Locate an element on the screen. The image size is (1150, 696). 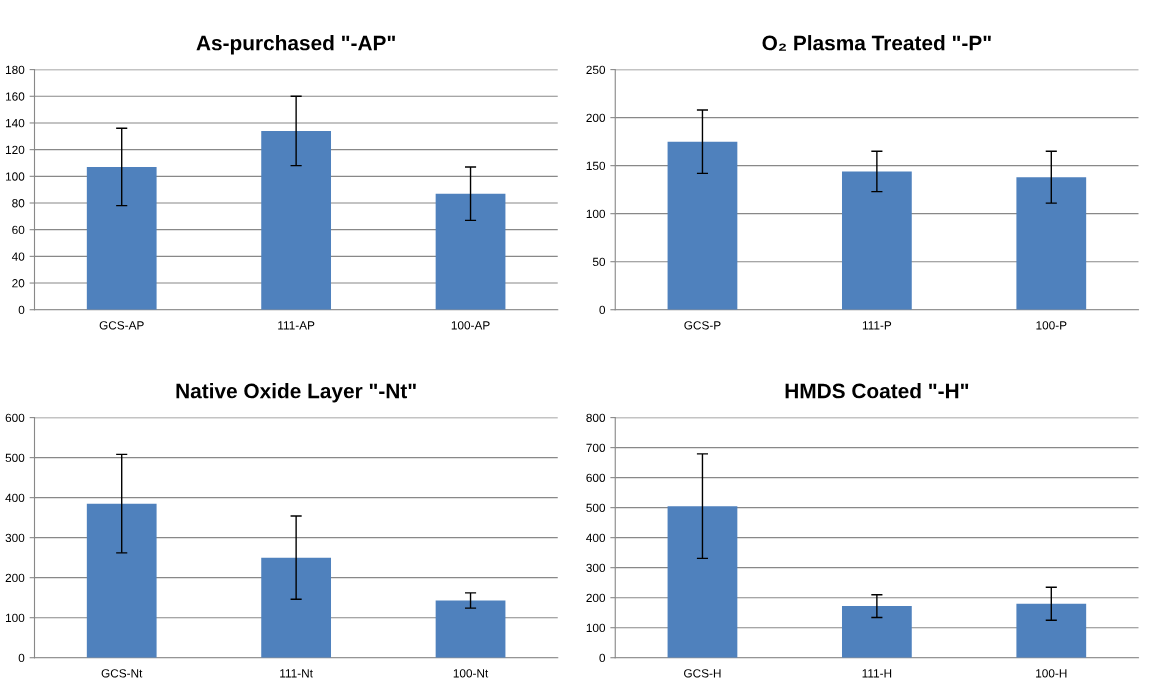
x-tick-label: 100-AP is located at coordinates (470, 325).